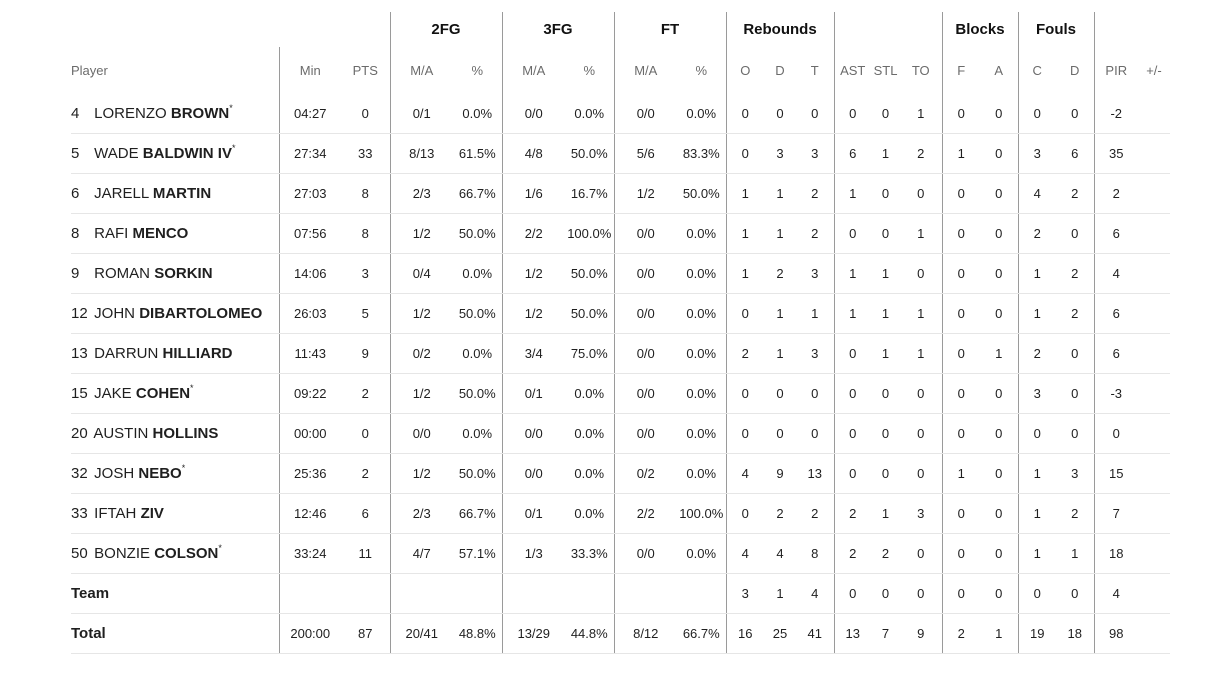 This screenshot has height=689, width=1227. I want to click on player-cell: 12 JOHN DIBARTOLOMEO, so click(175, 313).